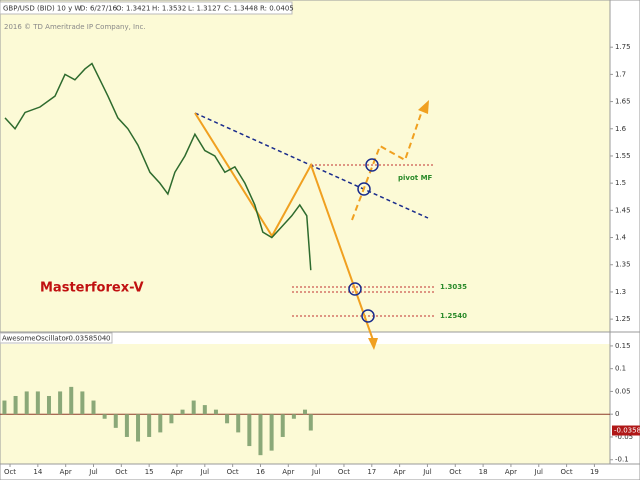  Describe the element at coordinates (149, 472) in the screenshot. I see `x-tick-label: 15` at that location.